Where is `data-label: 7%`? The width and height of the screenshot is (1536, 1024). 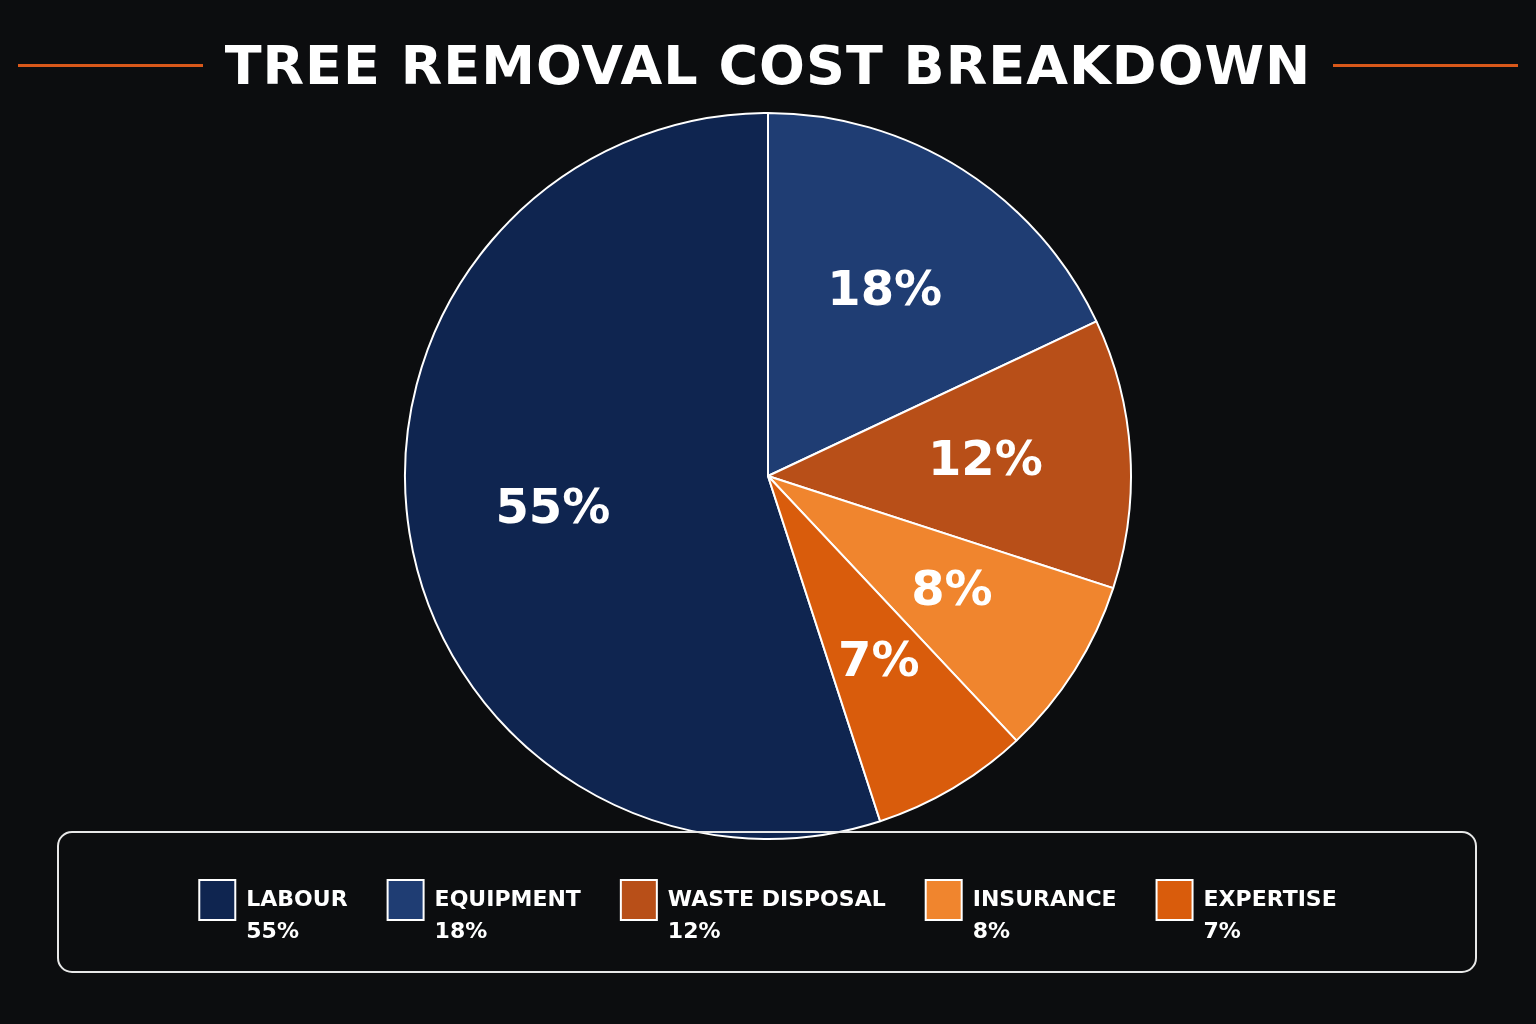
data-label: 7% is located at coordinates (879, 658).